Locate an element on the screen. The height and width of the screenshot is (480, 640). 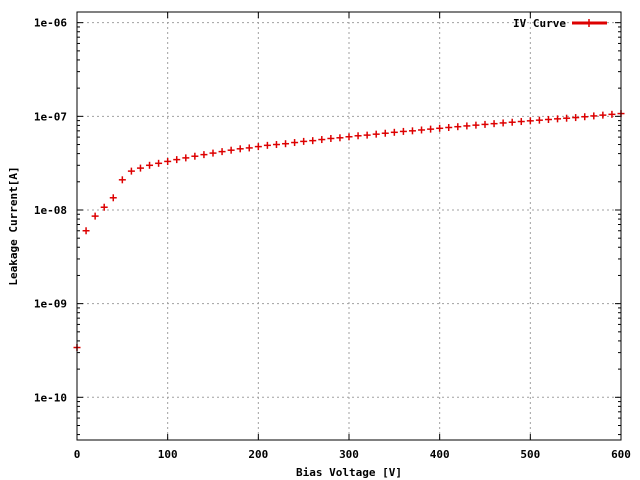
x-tick-label: 600 is located at coordinates (621, 454).